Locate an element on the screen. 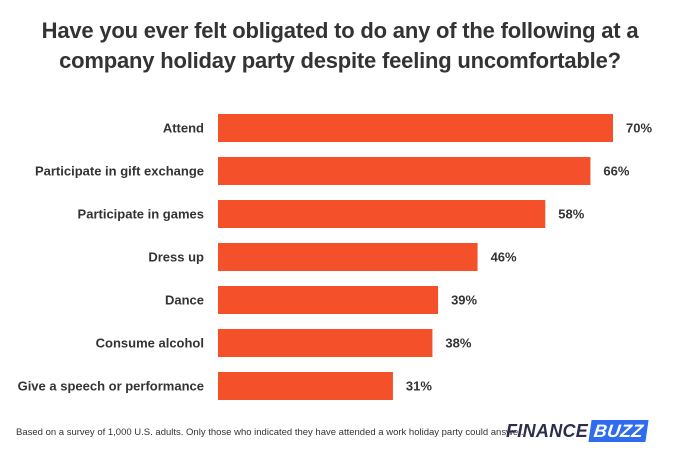 The image size is (680, 450). value-label: 70% is located at coordinates (639, 128).